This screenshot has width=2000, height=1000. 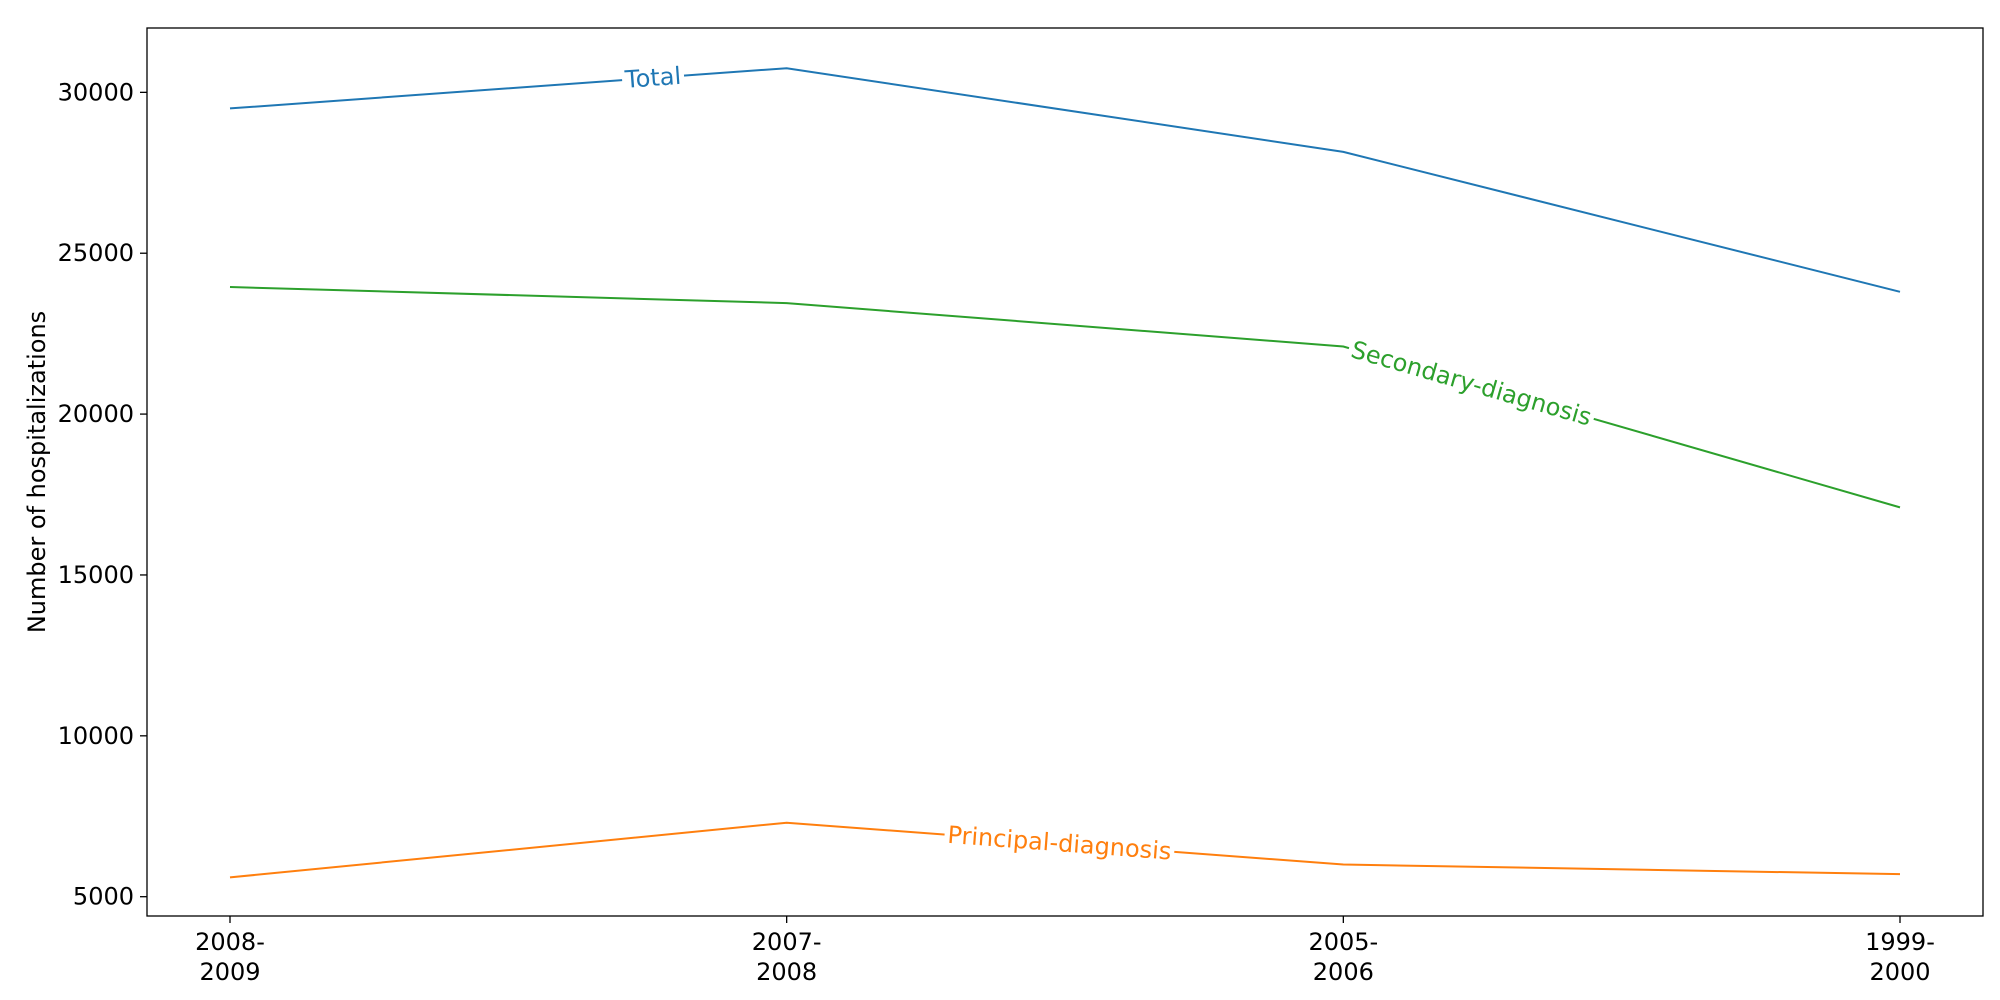 What do you see at coordinates (96, 414) in the screenshot?
I see `y-tick-label: 20000` at bounding box center [96, 414].